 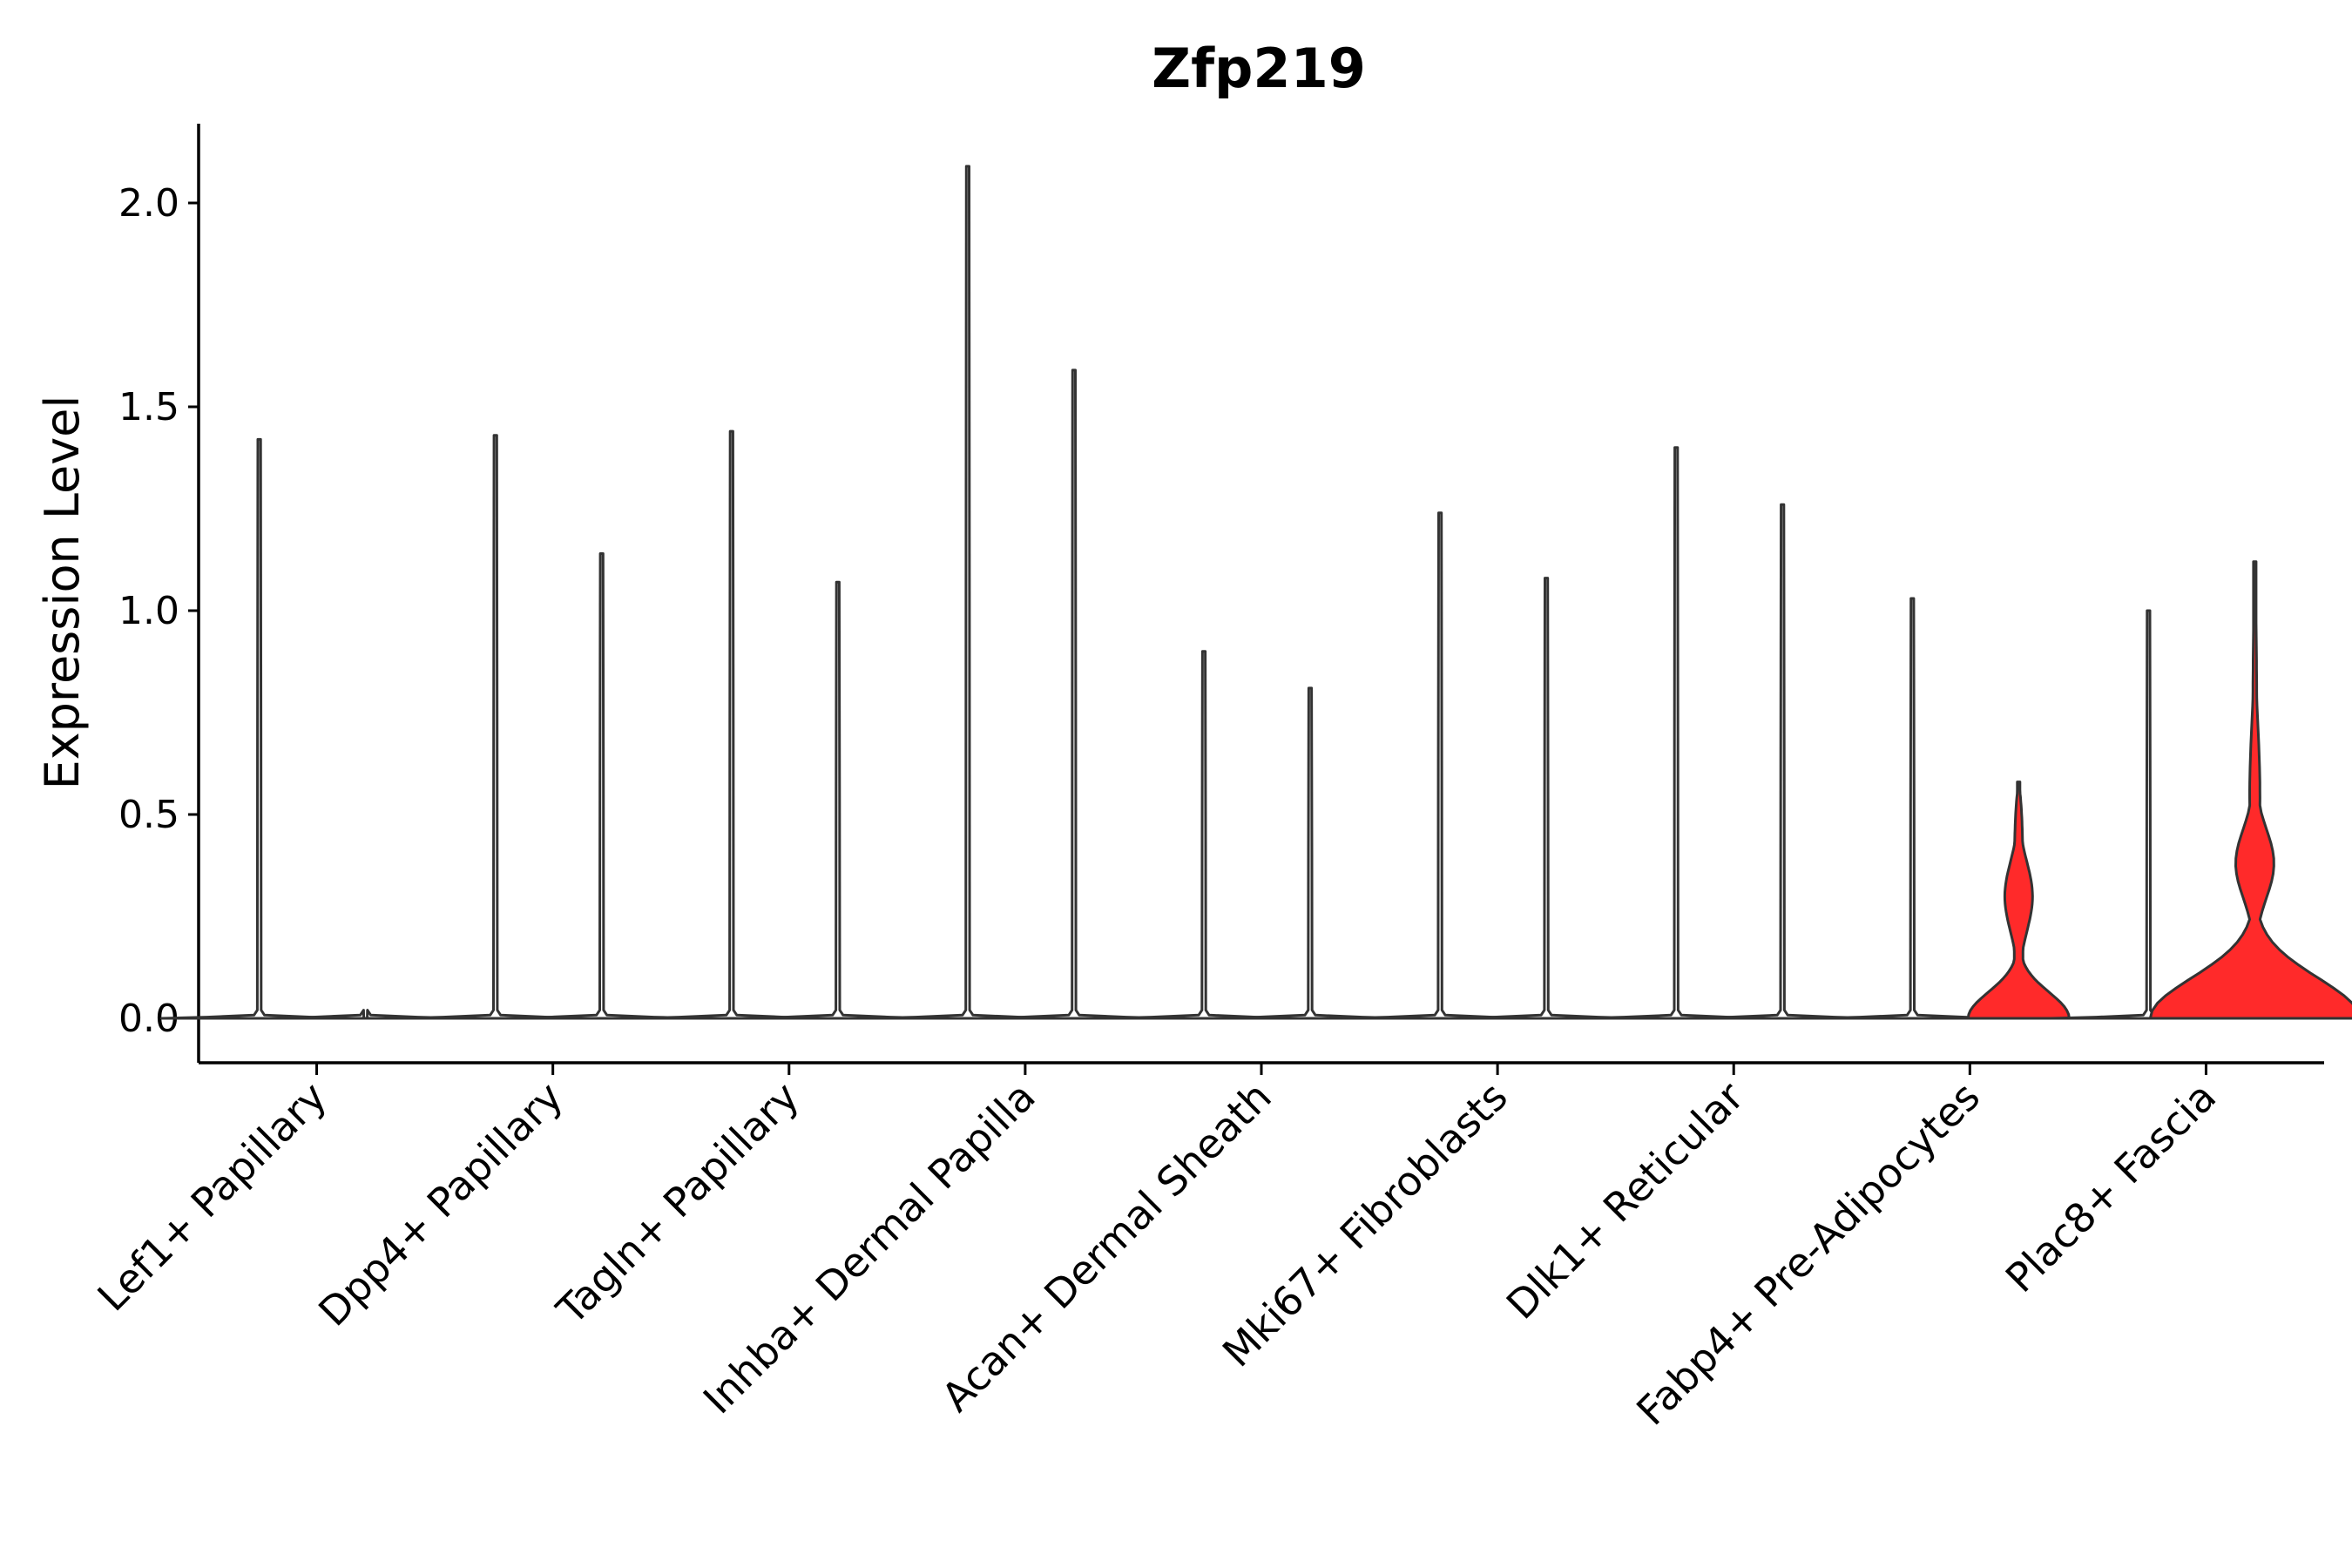 I want to click on y-axis: 0.00.51.01.52.0, so click(x=159, y=593).